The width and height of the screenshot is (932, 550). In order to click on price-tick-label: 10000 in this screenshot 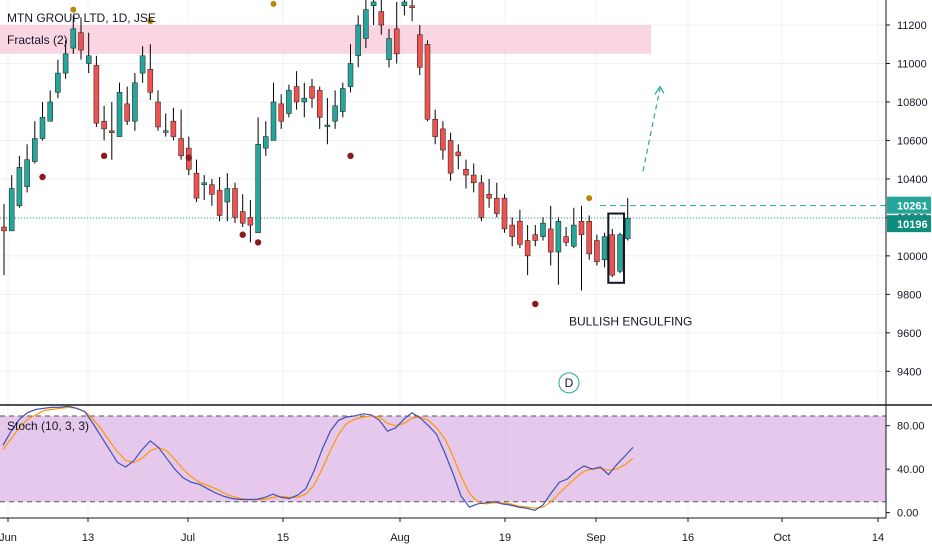, I will do `click(912, 257)`.